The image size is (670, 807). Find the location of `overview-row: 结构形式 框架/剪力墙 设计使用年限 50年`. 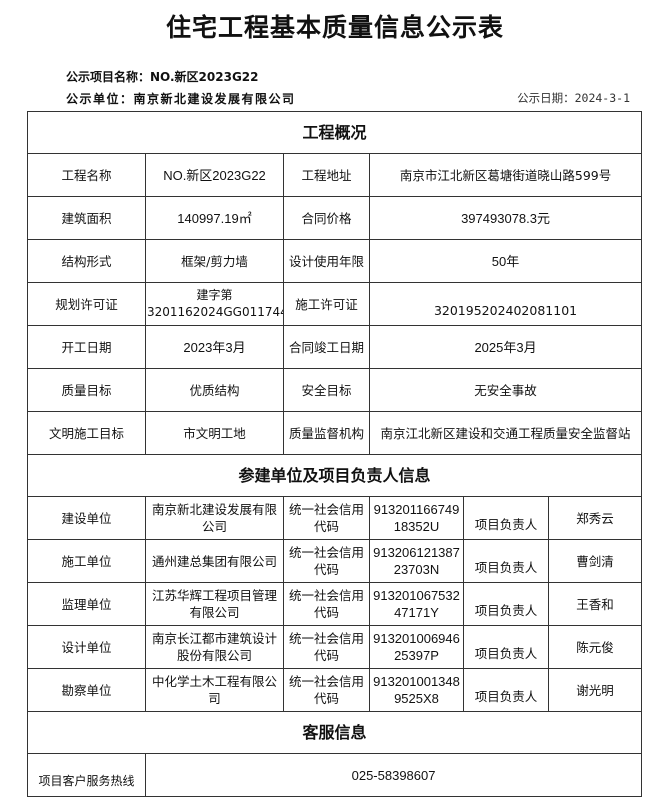

overview-row: 结构形式 框架/剪力墙 设计使用年限 50年 is located at coordinates (335, 261).